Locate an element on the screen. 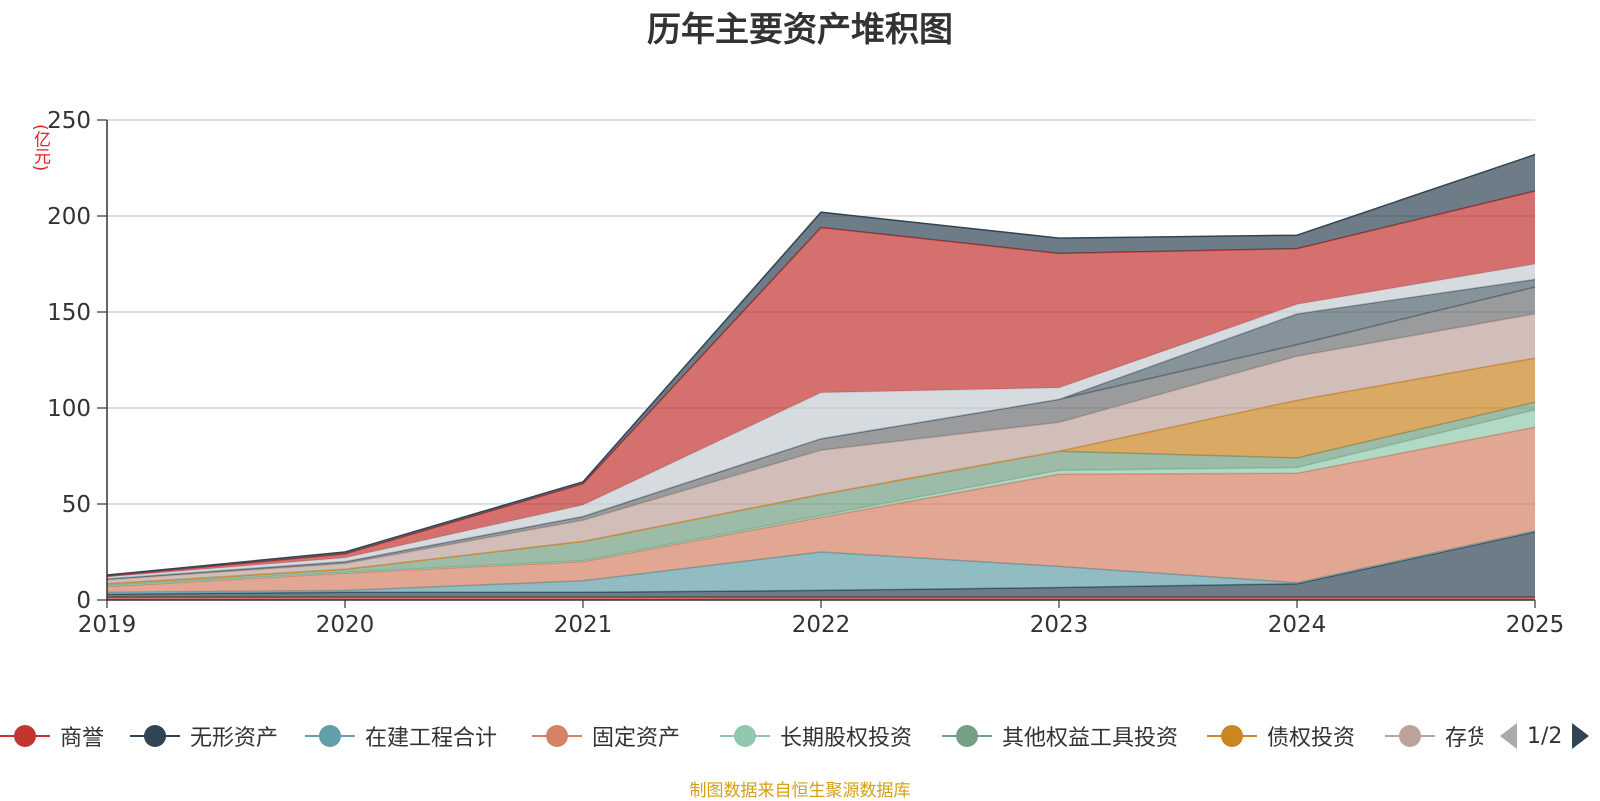 The image size is (1600, 801). y-tick-label: 0 is located at coordinates (83, 601).